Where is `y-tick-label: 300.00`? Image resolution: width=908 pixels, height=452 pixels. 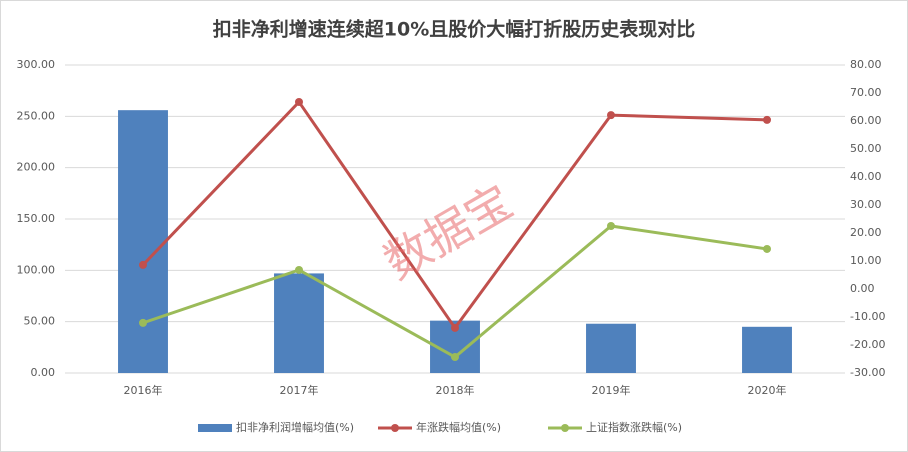 y-tick-label: 300.00 is located at coordinates (36, 64).